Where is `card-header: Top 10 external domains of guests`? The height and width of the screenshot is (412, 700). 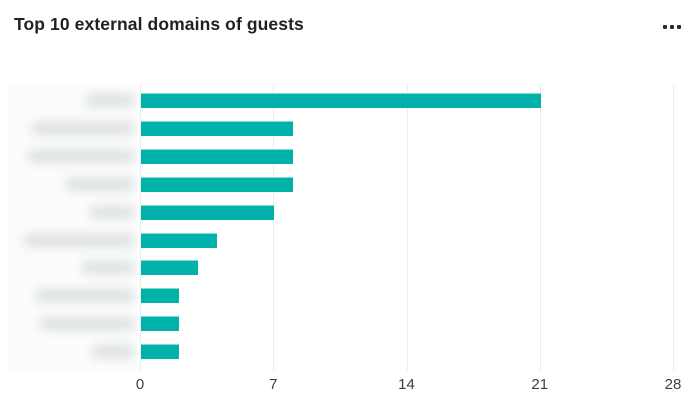
card-header: Top 10 external domains of guests is located at coordinates (350, 24).